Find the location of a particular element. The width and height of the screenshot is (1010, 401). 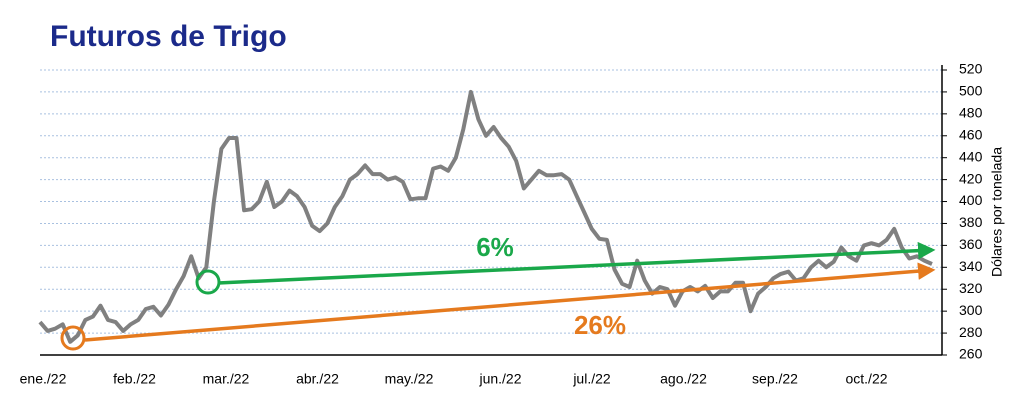

x-tick-label: mar./22 is located at coordinates (226, 379).